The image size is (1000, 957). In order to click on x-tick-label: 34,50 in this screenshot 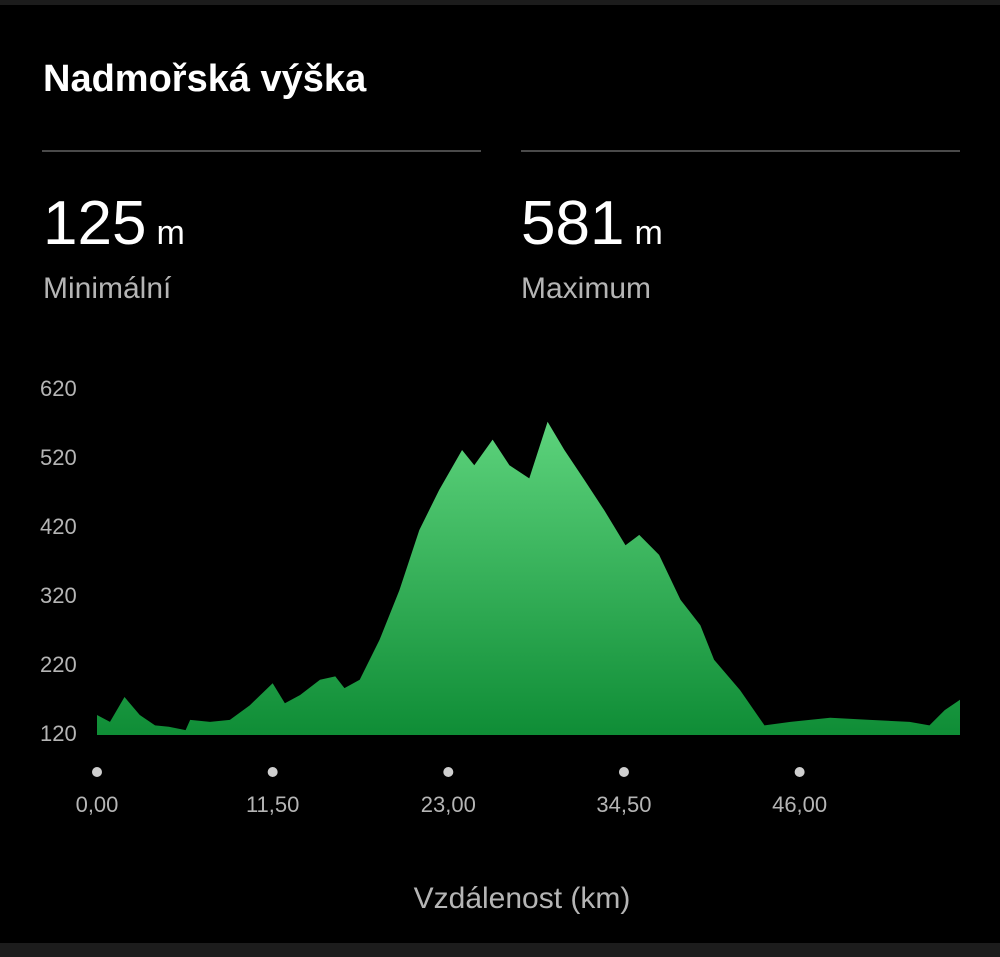, I will do `click(623, 804)`.